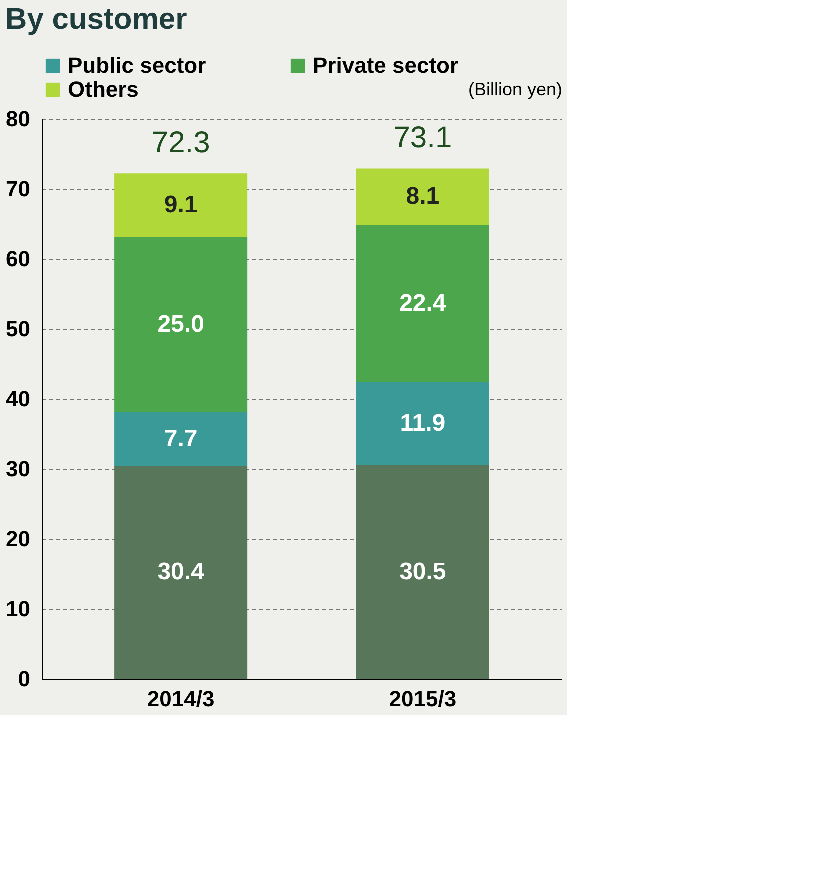  What do you see at coordinates (18, 609) in the screenshot?
I see `y-tick-label: 10` at bounding box center [18, 609].